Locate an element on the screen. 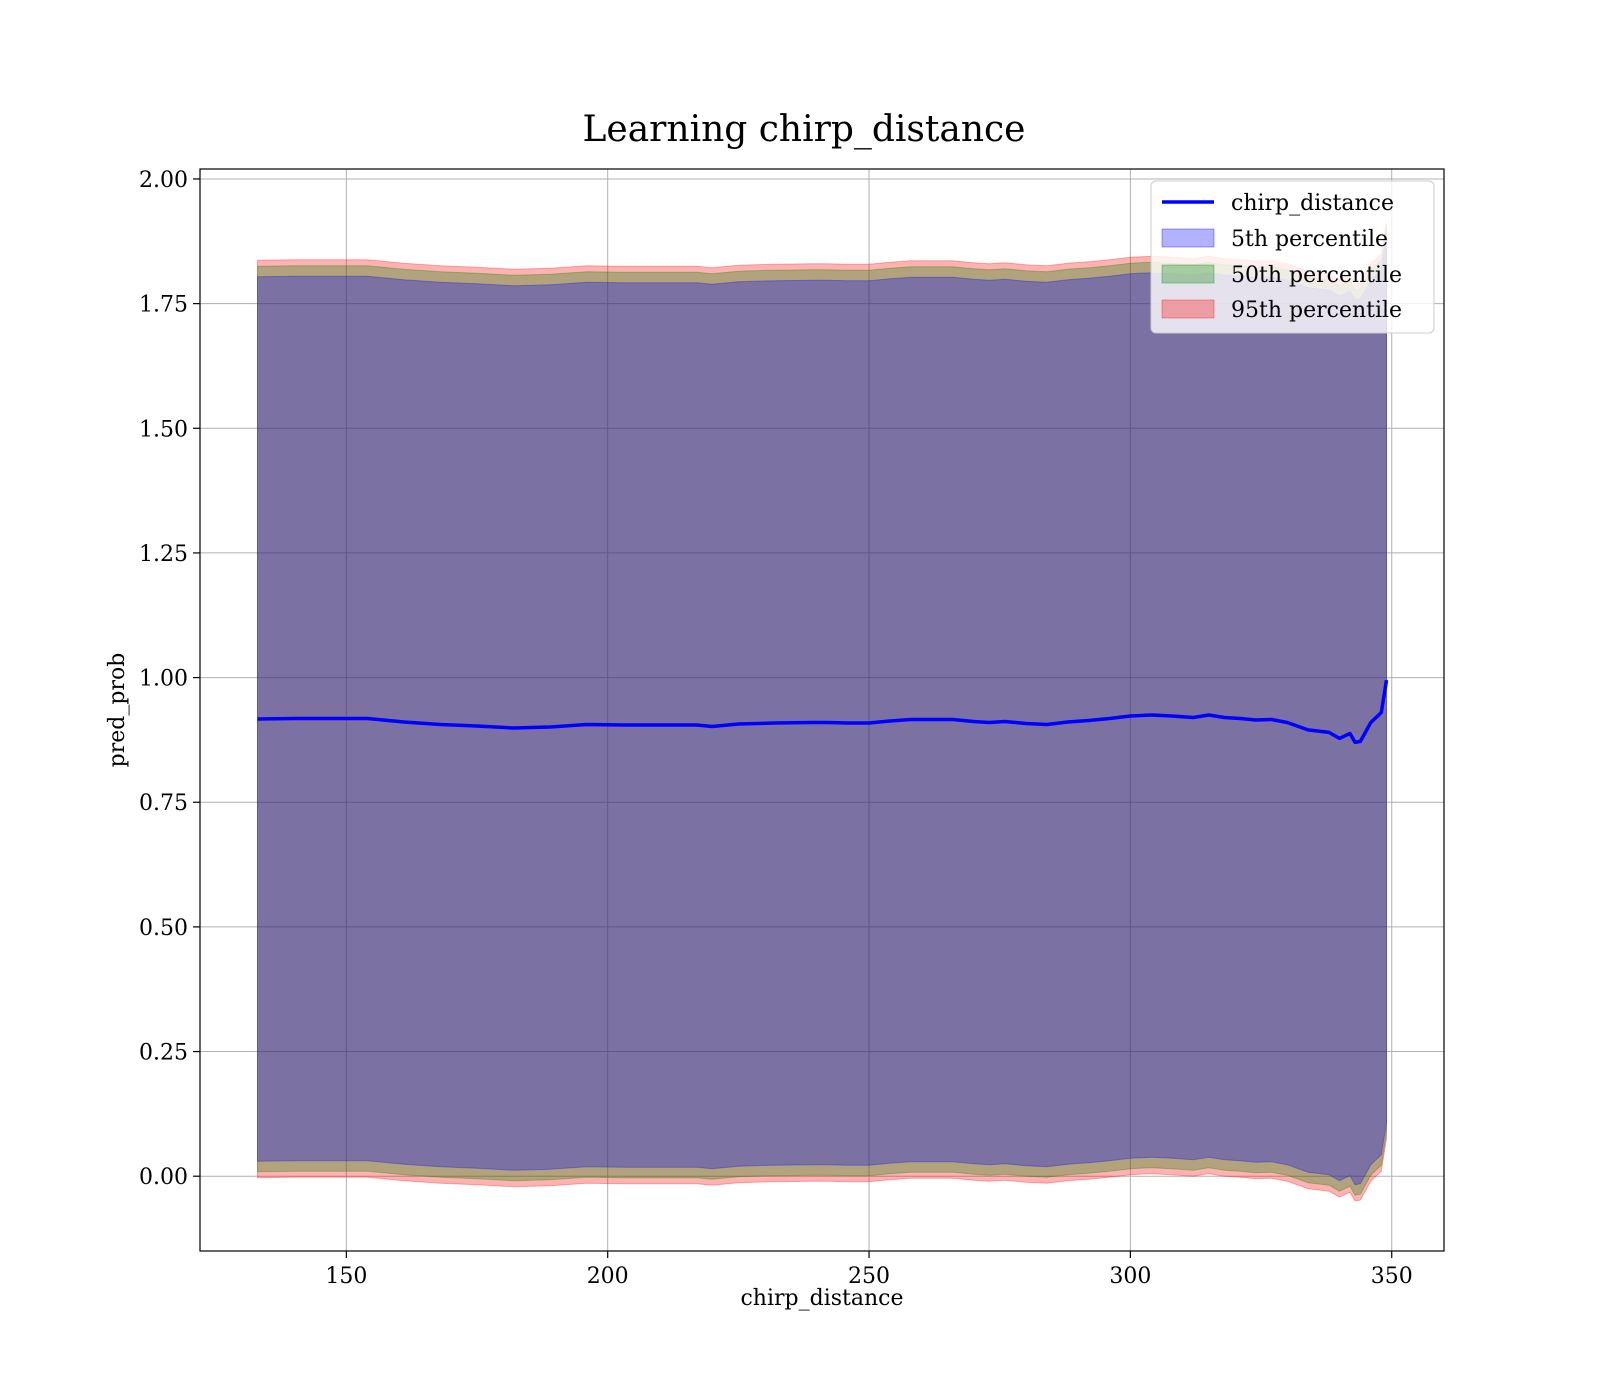  legend-box is located at coordinates (1292, 257).